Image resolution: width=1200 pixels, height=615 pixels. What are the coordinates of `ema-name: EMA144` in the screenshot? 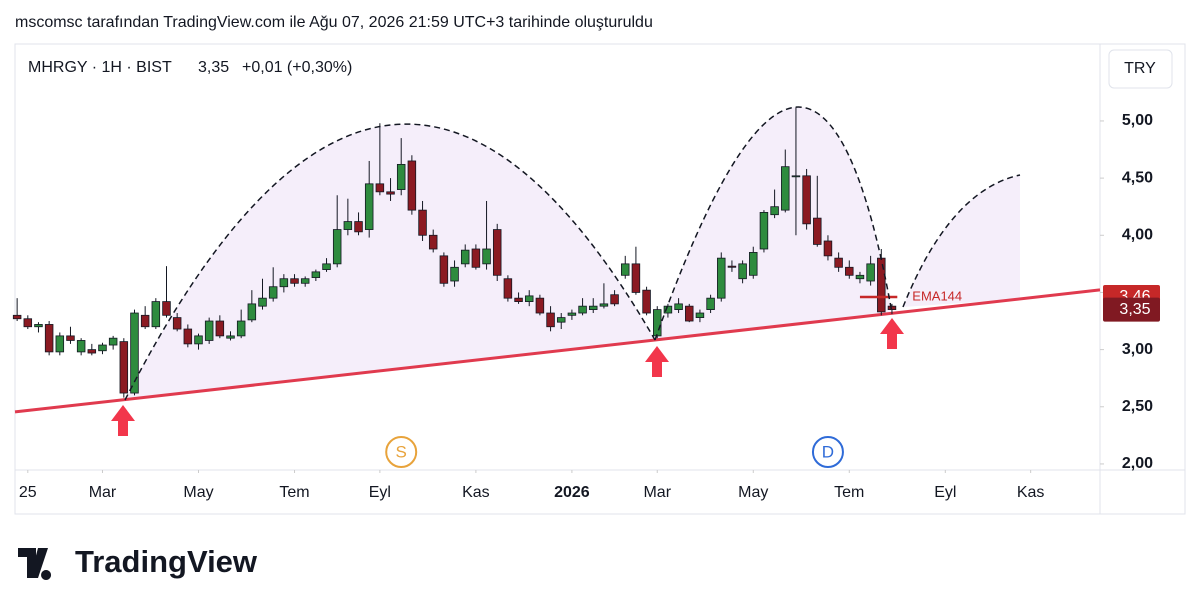 It's located at (937, 295).